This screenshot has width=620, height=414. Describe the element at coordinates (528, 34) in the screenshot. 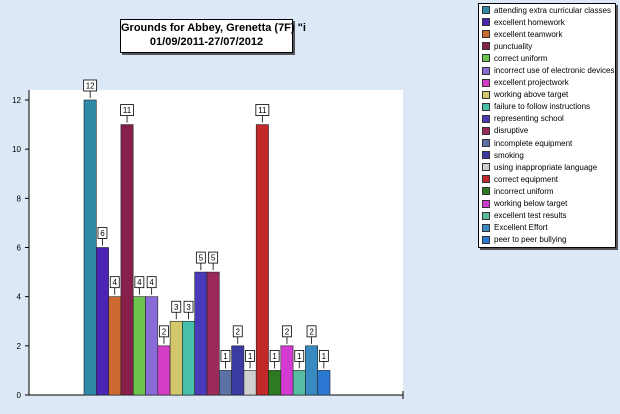

I see `legend-label: excellent teamwork` at that location.